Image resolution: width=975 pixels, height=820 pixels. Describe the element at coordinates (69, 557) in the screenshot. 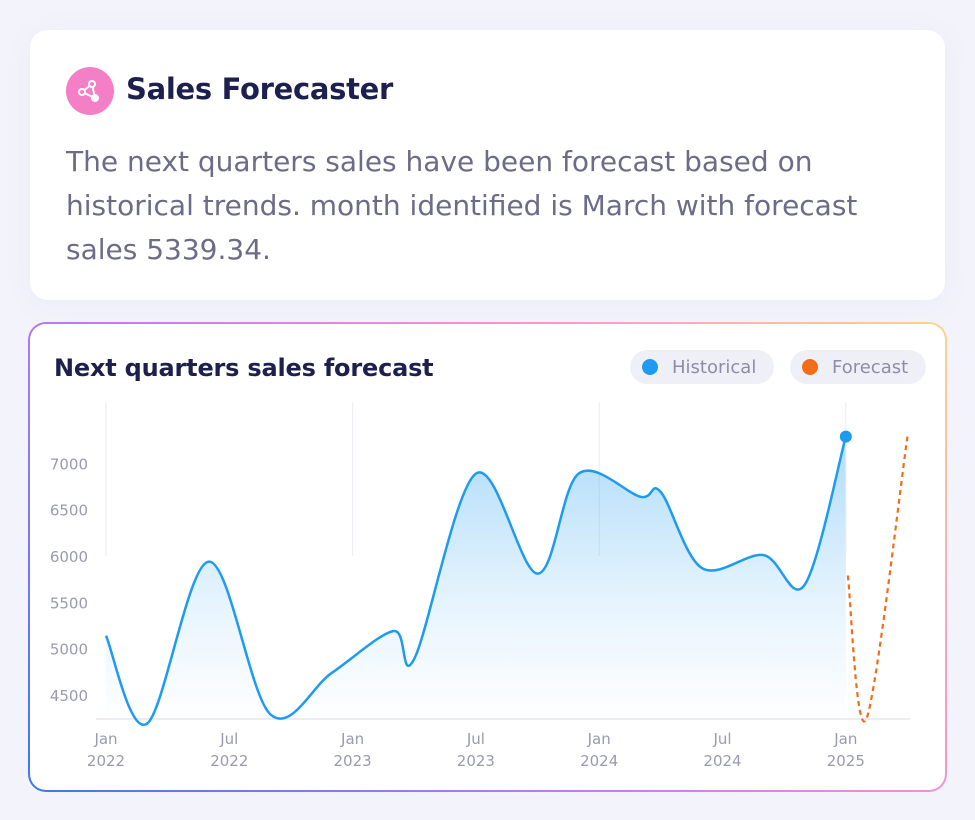

I see `y-tick-label: 6000` at that location.